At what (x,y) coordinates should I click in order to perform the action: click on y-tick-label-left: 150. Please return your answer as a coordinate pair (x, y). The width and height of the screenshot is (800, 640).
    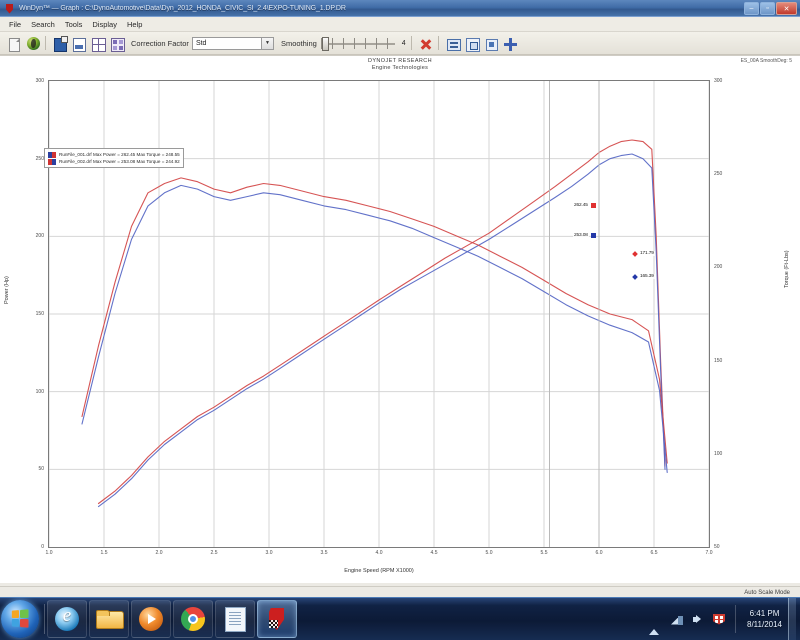
    Looking at the image, I should click on (39, 314).